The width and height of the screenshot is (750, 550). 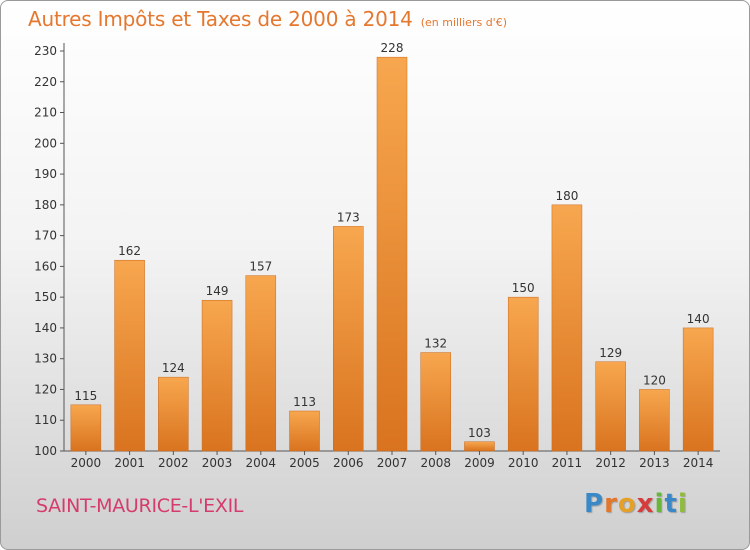 I want to click on y-tick-label: 230, so click(x=45, y=51).